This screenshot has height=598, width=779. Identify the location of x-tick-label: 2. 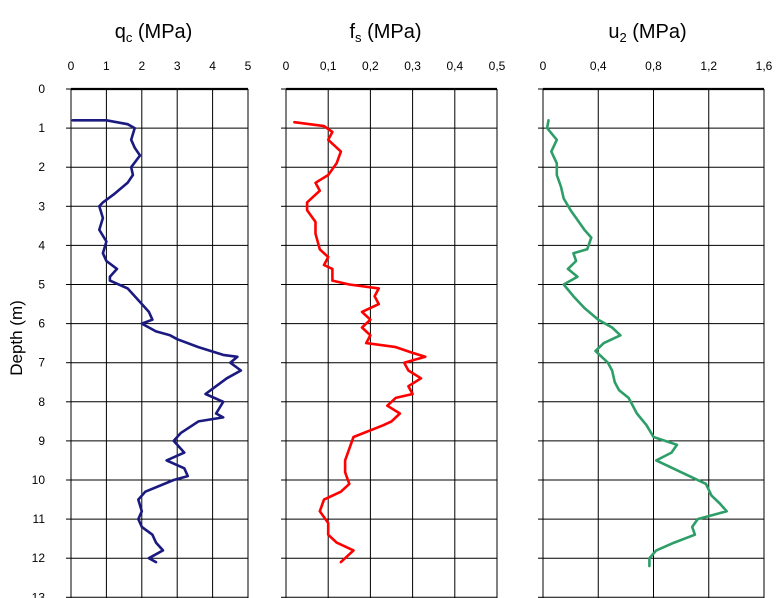
(141, 66).